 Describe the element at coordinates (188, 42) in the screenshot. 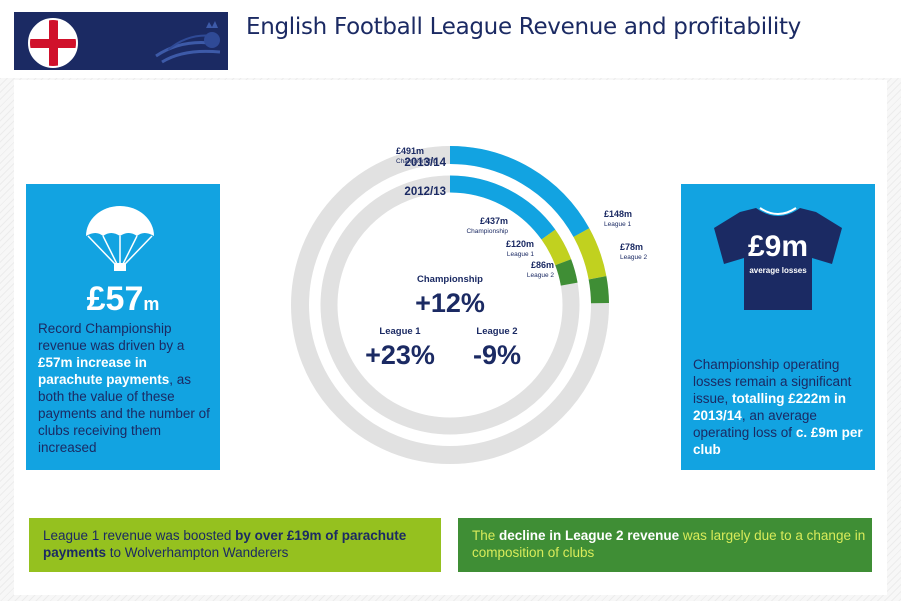

I see `league-logo-icon` at that location.